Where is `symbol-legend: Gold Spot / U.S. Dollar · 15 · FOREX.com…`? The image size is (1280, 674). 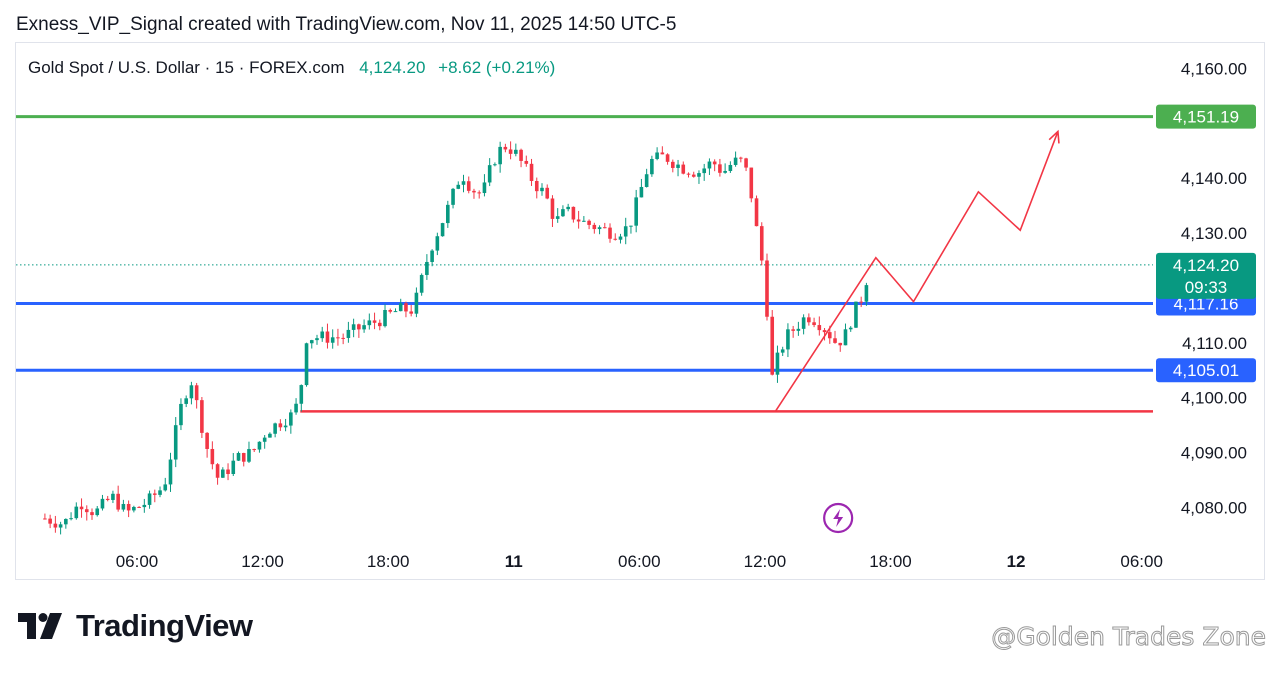 symbol-legend: Gold Spot / U.S. Dollar · 15 · FOREX.com… is located at coordinates (291, 68).